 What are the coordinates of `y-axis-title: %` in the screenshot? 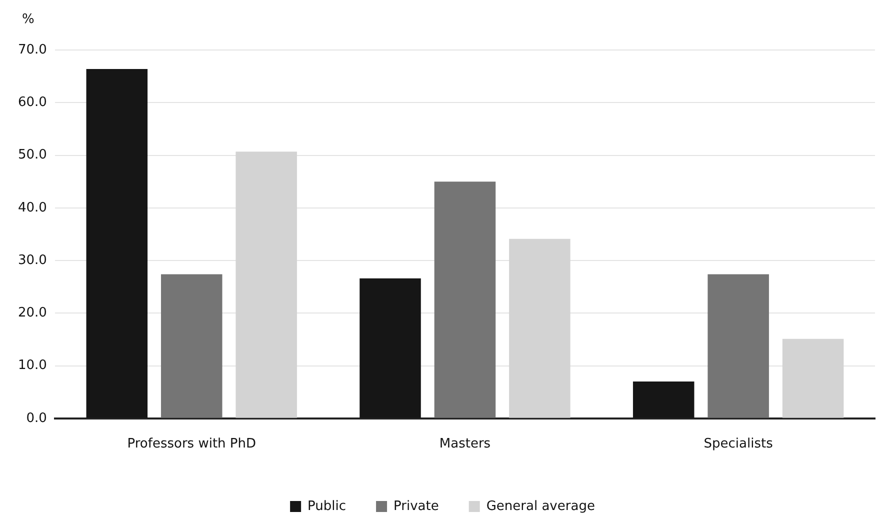 It's located at (28, 19).